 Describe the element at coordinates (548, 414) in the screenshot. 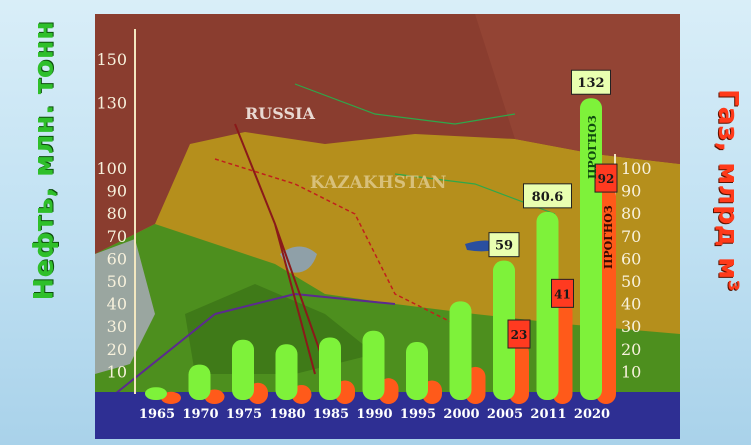

I see `x-tick-label: 2011` at that location.